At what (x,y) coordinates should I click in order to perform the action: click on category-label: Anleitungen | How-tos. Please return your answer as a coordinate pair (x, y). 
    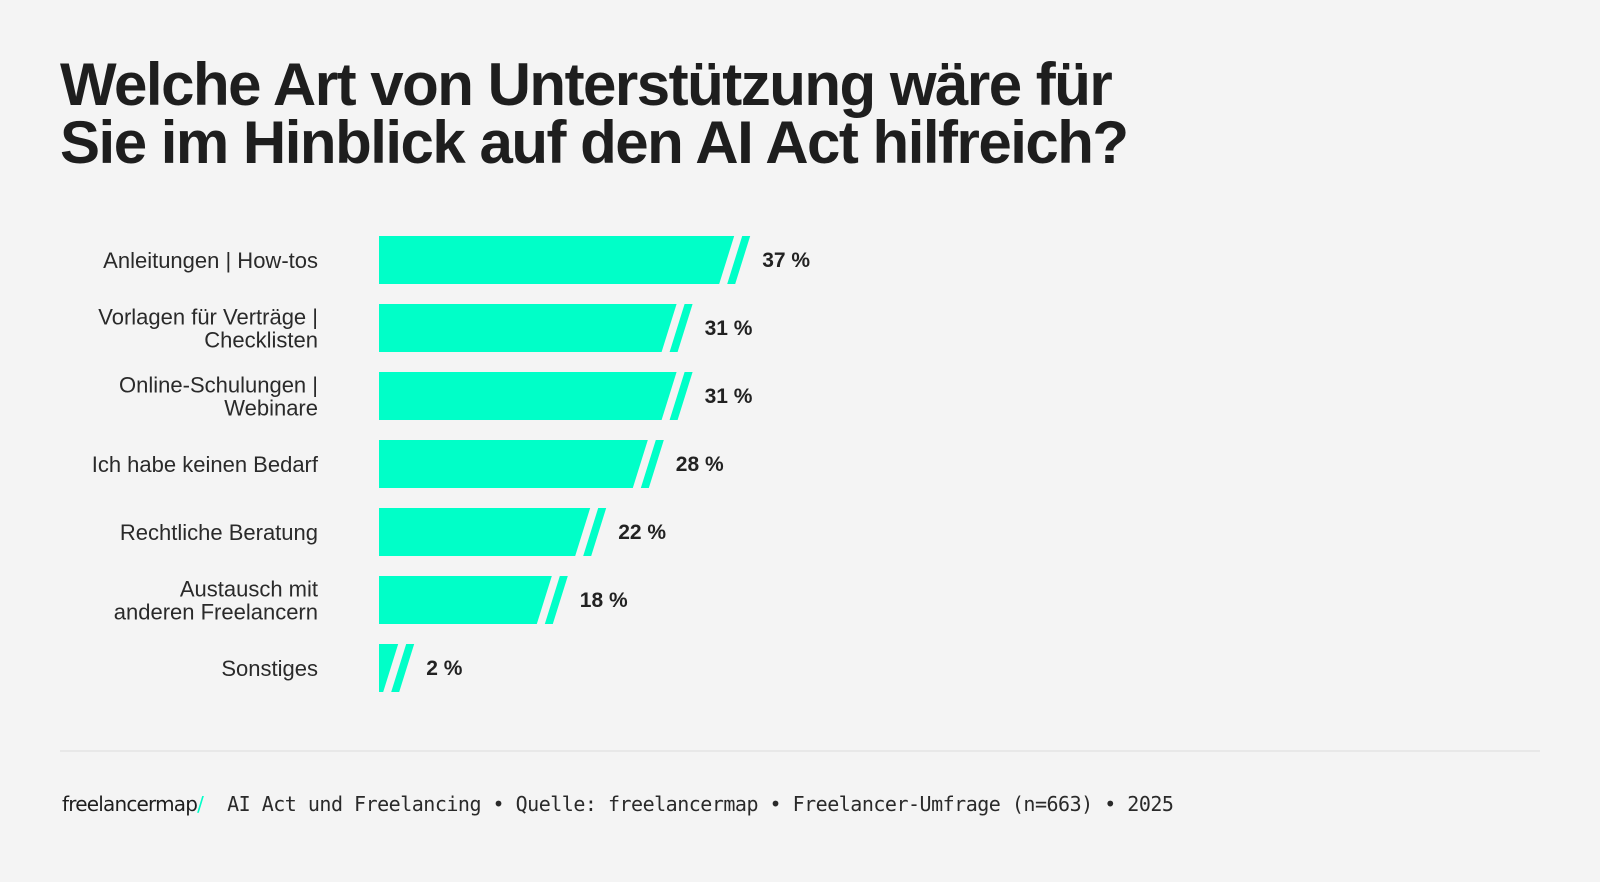
    Looking at the image, I should click on (210, 260).